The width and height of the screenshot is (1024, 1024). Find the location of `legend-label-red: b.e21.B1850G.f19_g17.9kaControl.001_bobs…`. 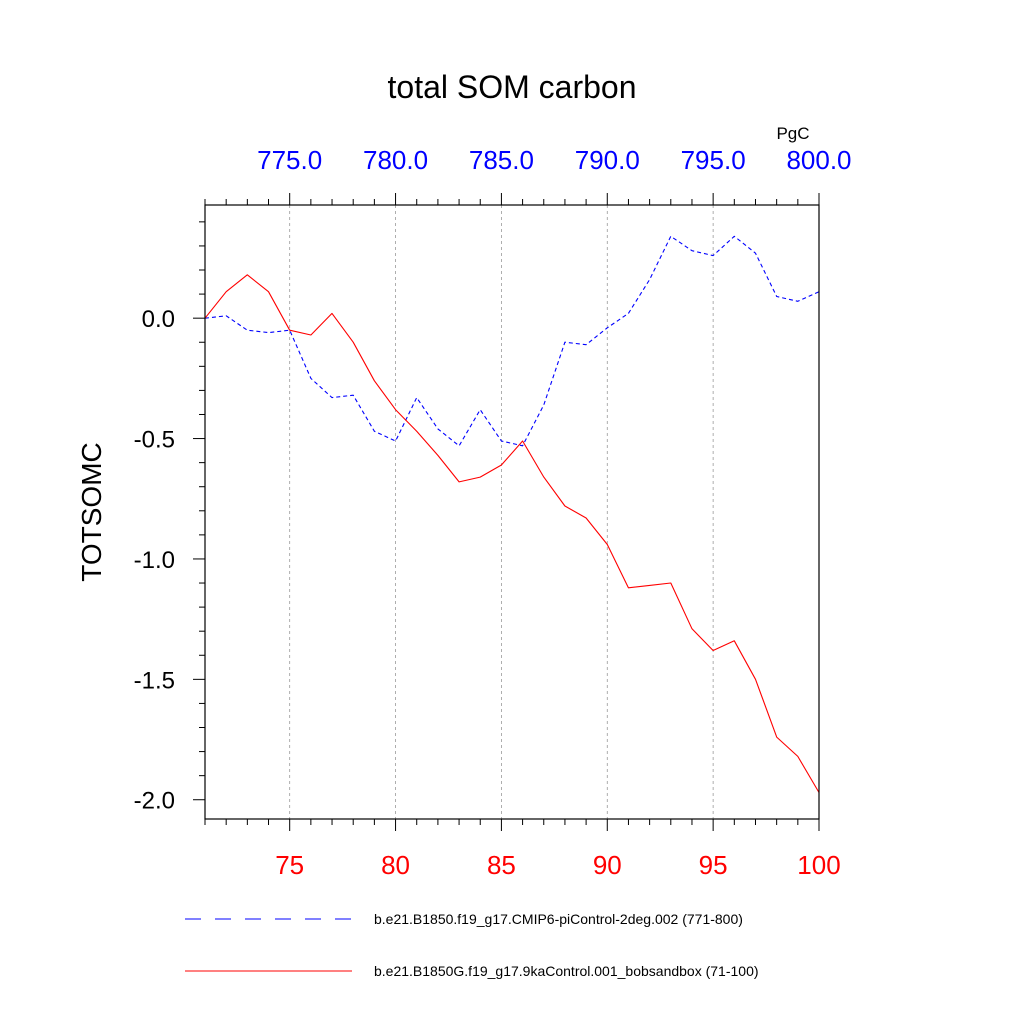

legend-label-red: b.e21.B1850G.f19_g17.9kaControl.001_bobs… is located at coordinates (566, 971).